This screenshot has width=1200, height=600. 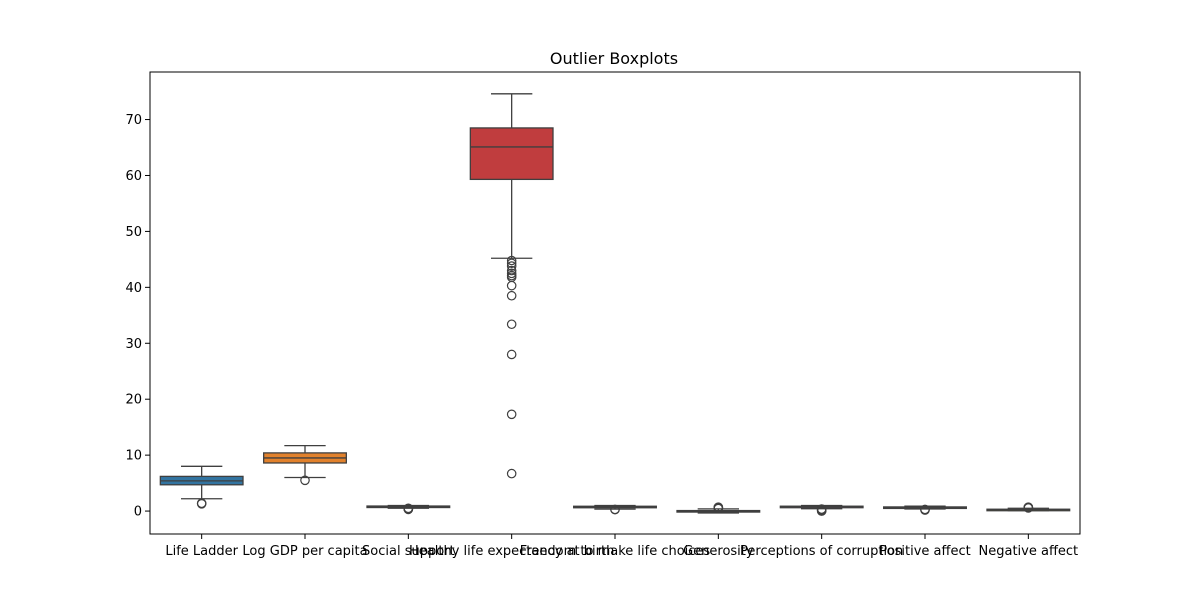 What do you see at coordinates (821, 551) in the screenshot?
I see `x-tick-label: Perceptions of corruption` at bounding box center [821, 551].